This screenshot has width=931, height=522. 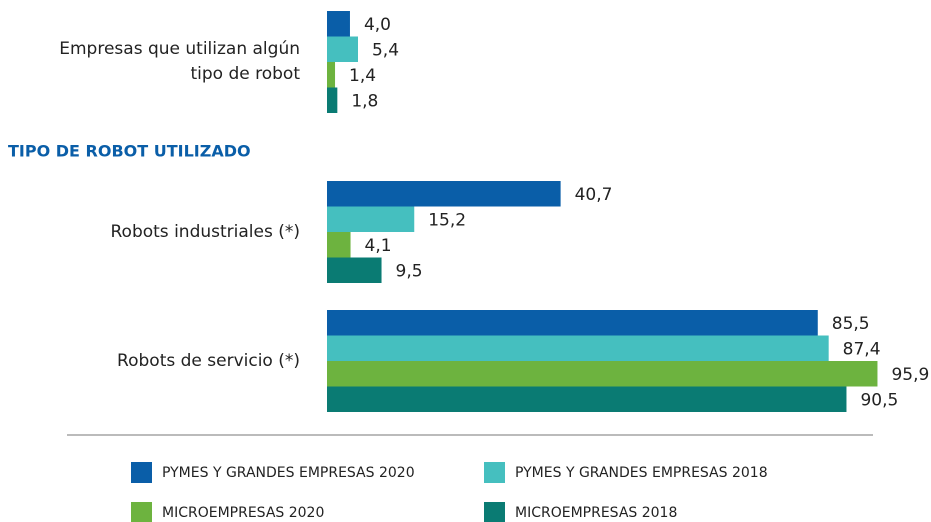 I want to click on value-label: 9,5, so click(x=409, y=271).